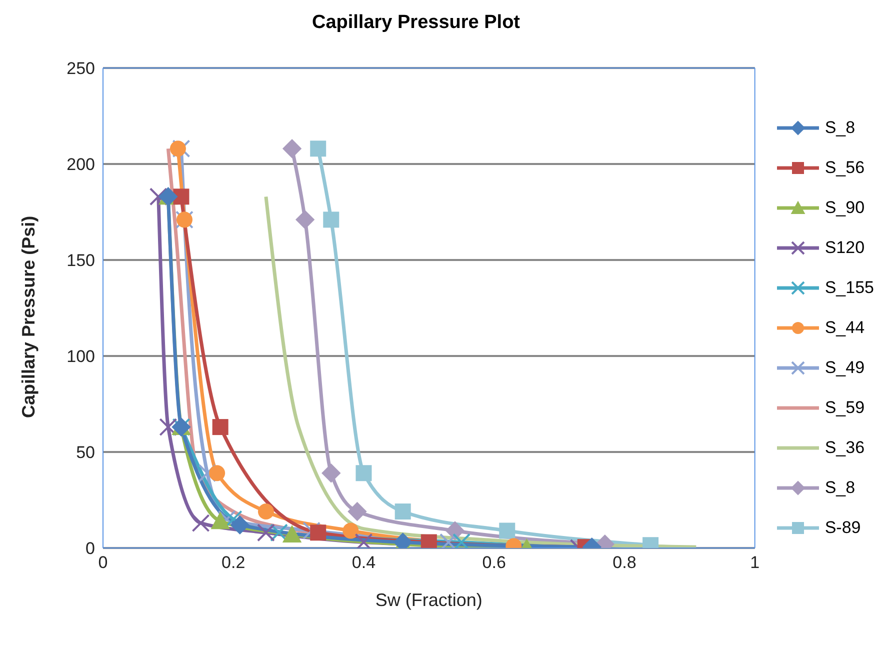 The height and width of the screenshot is (652, 892). What do you see at coordinates (842, 528) in the screenshot?
I see `legend-label: S-89` at bounding box center [842, 528].